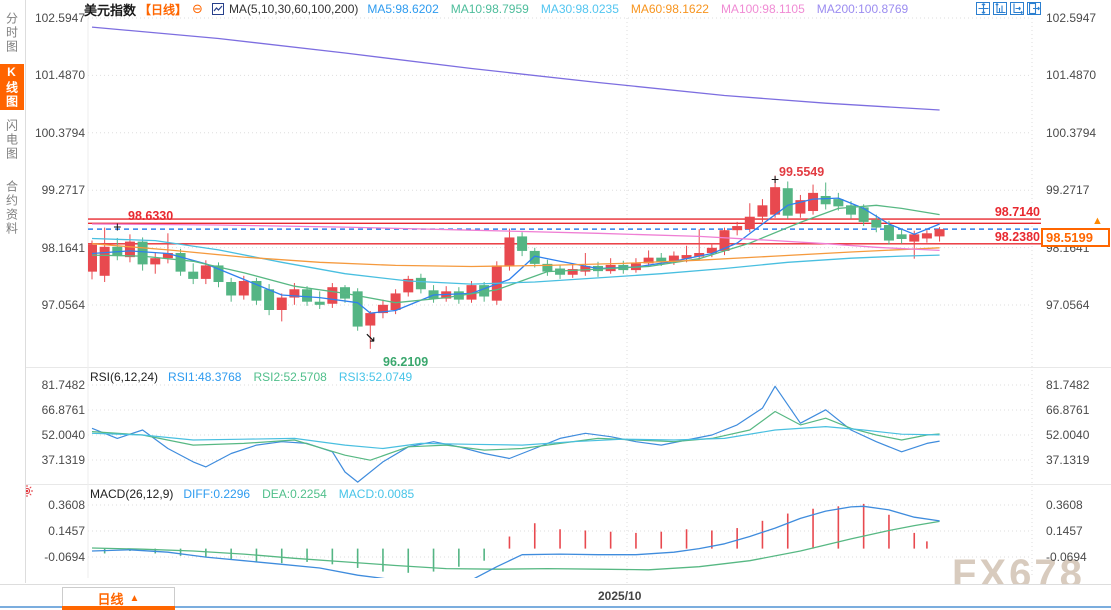 Image resolution: width=1111 pixels, height=610 pixels. Describe the element at coordinates (406, 362) in the screenshot. I see `low-price-label: 96.2109` at that location.